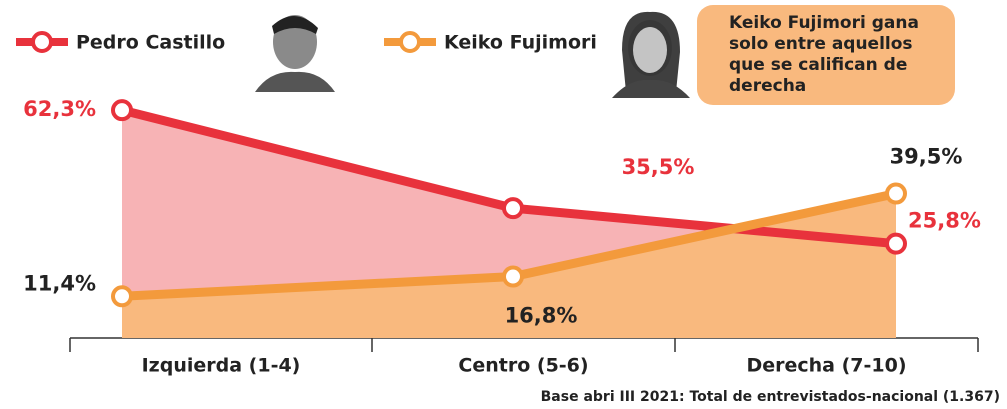  Describe the element at coordinates (59, 283) in the screenshot. I see `value-label: 11,4%` at that location.